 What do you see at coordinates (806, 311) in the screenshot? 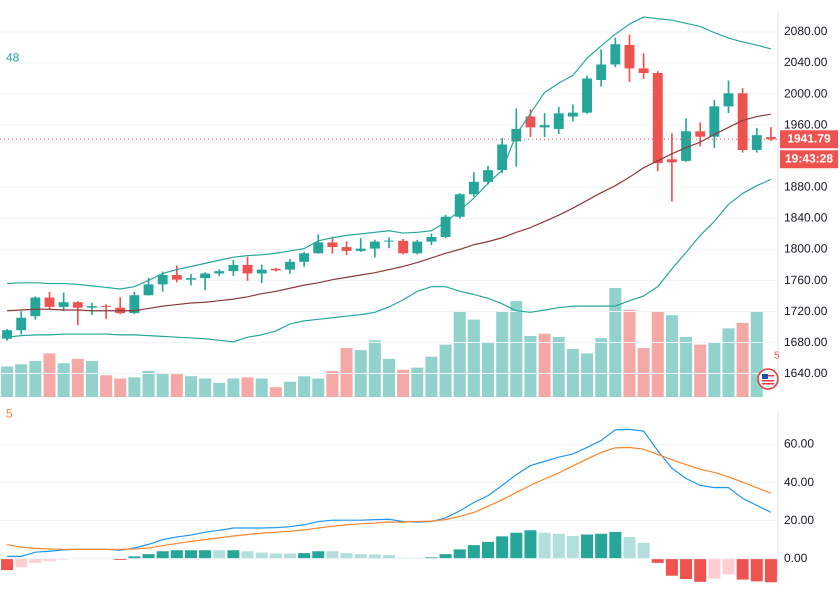
I see `y-tick-label: 1720.00` at bounding box center [806, 311].